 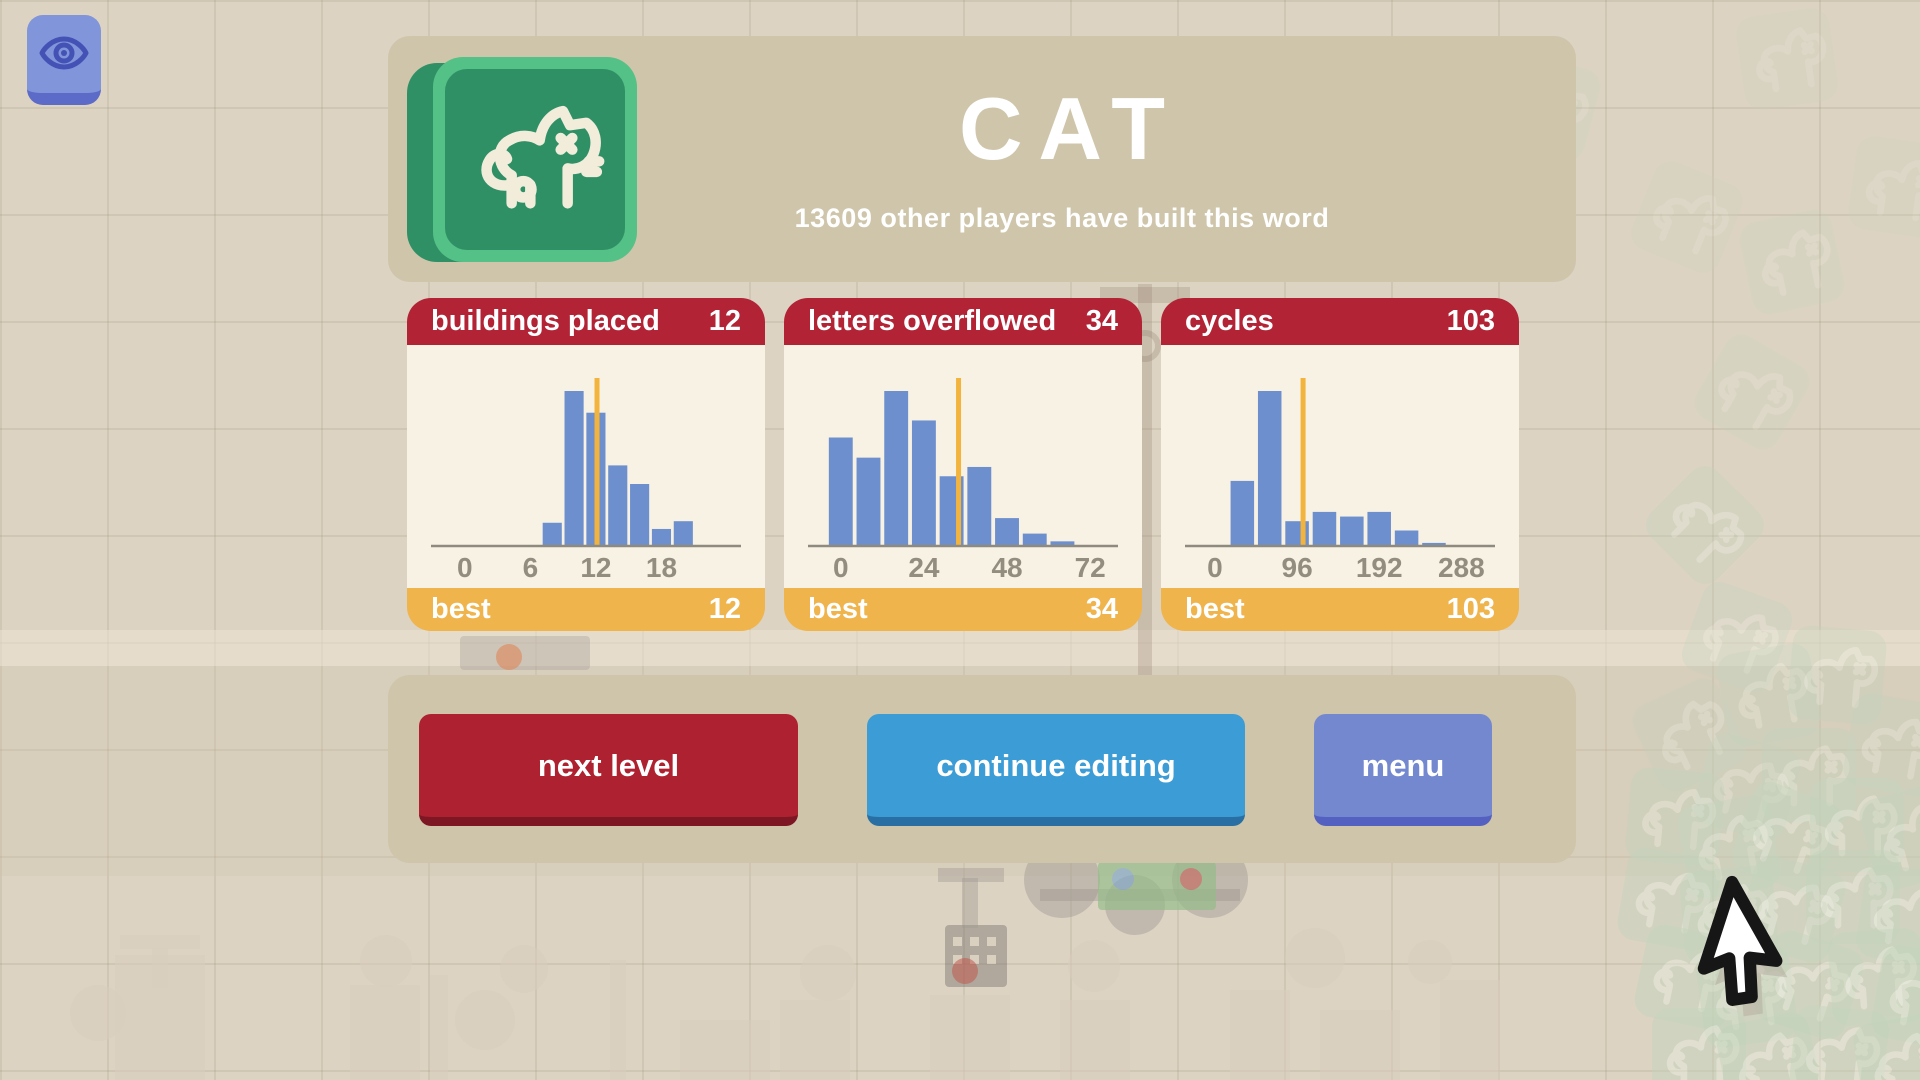 What do you see at coordinates (1090, 567) in the screenshot?
I see `svg-text: 72` at bounding box center [1090, 567].